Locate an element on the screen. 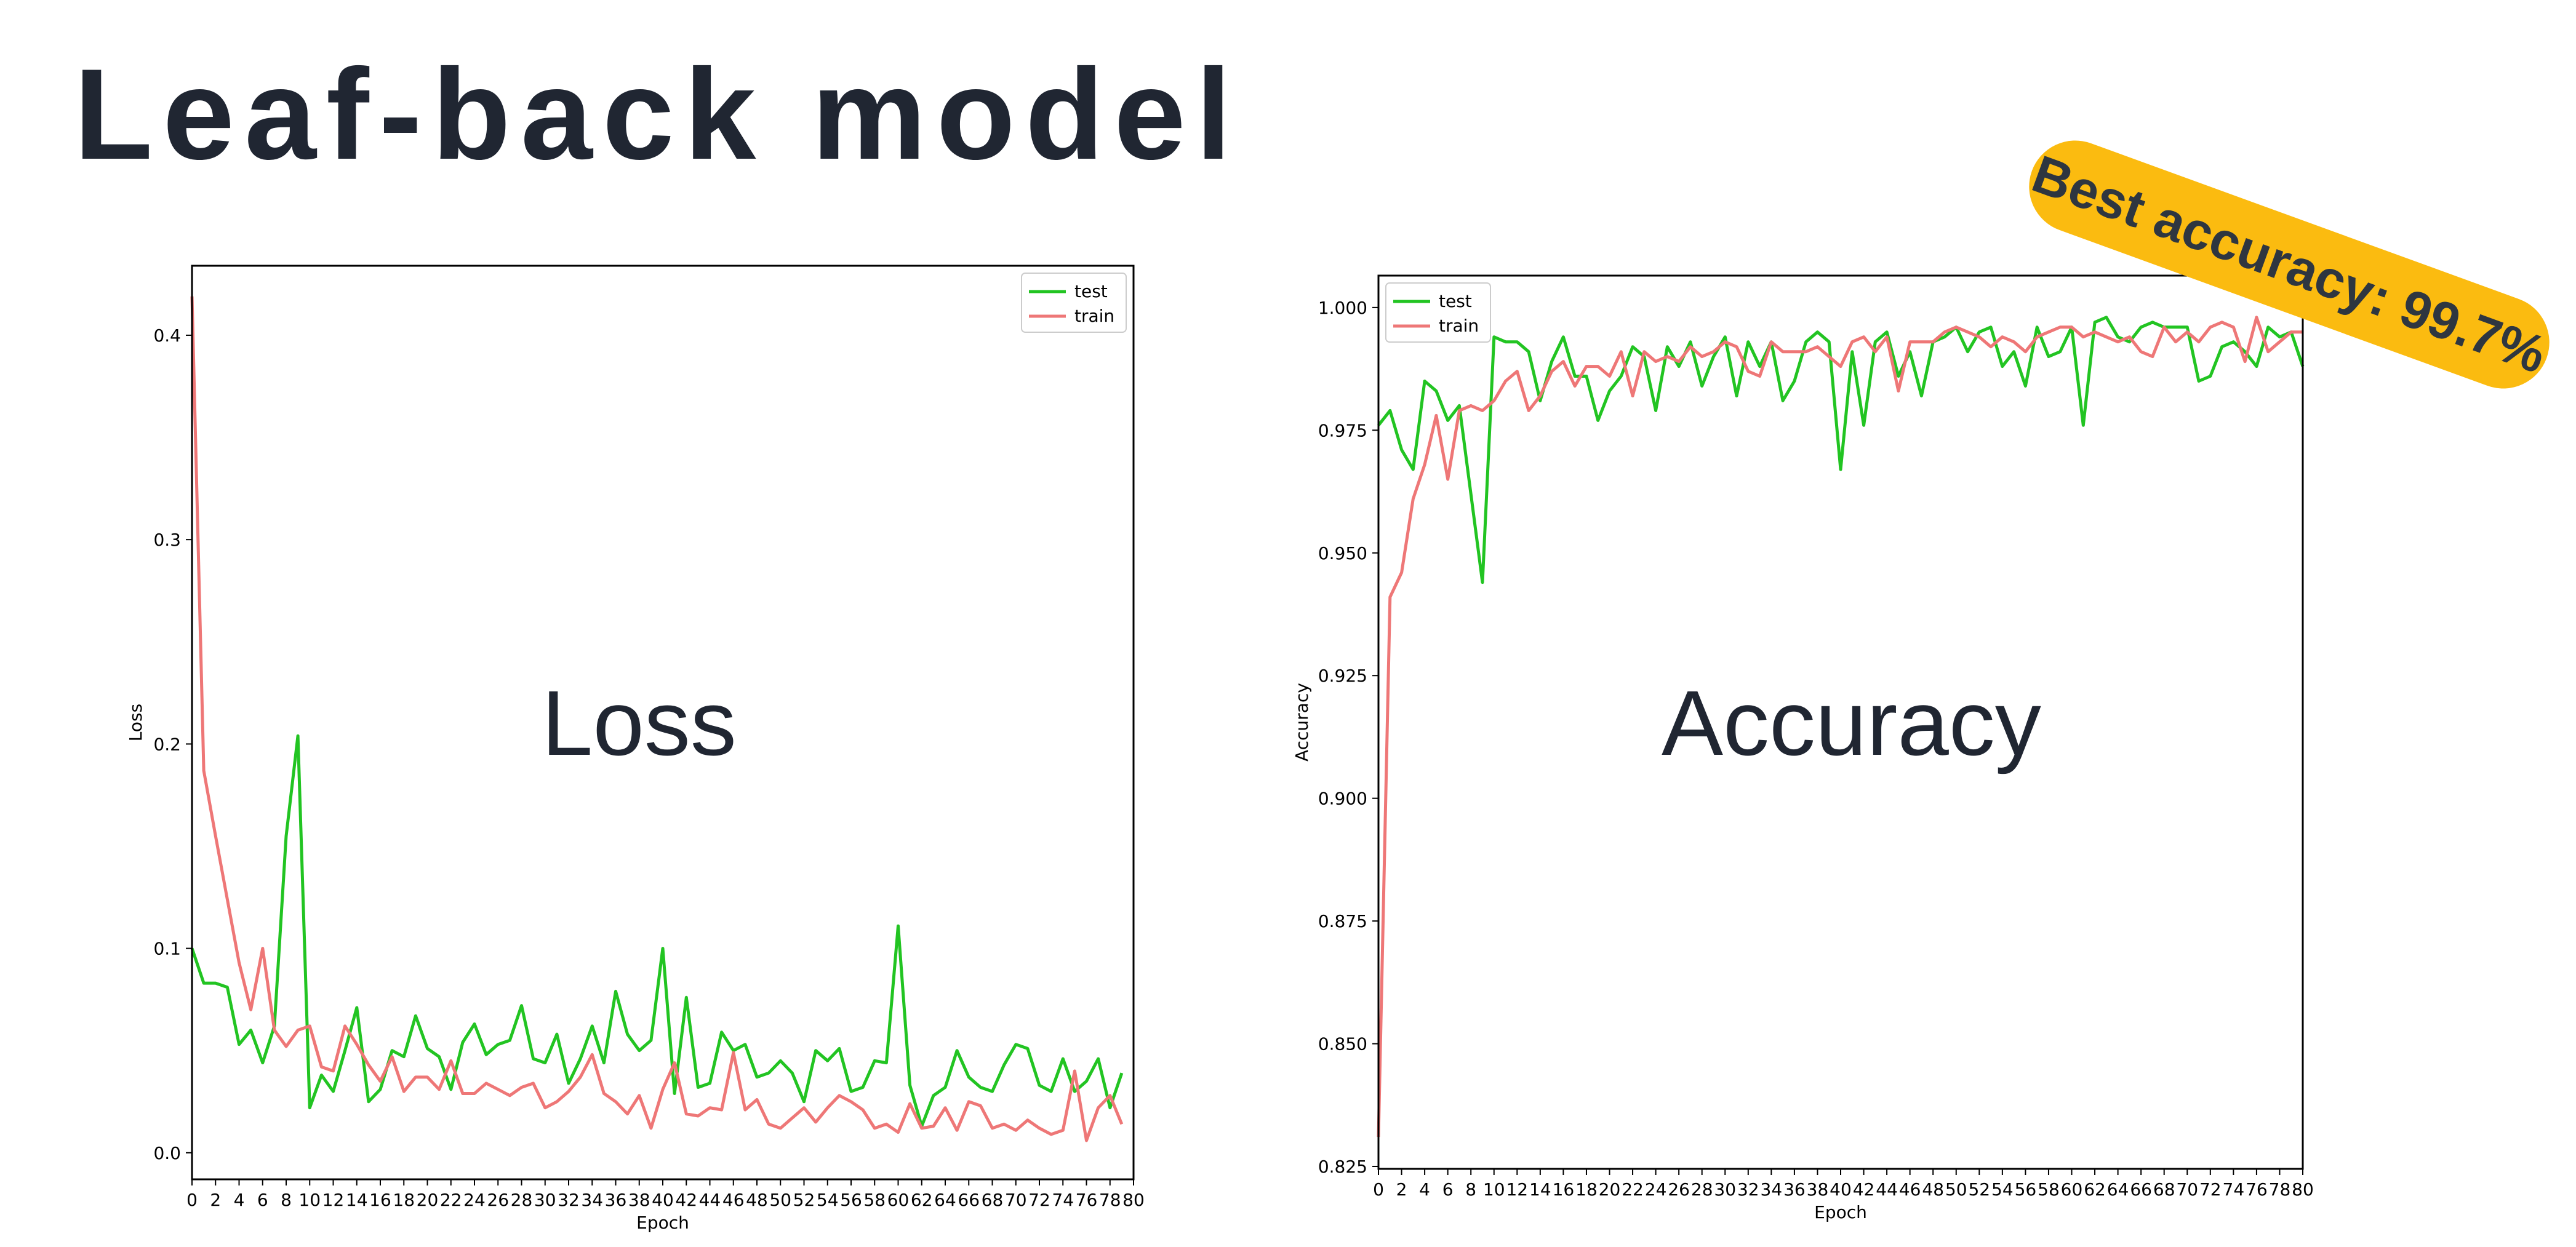 This screenshot has height=1247, width=2576. chart1-x-tick-label: 28 is located at coordinates (1702, 1189).